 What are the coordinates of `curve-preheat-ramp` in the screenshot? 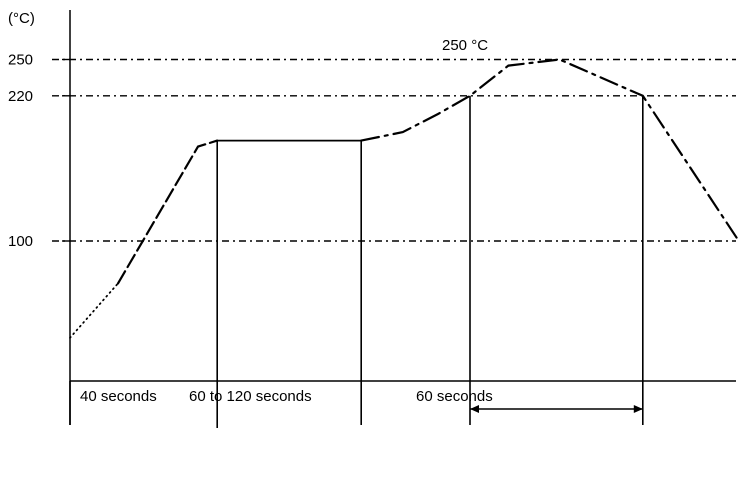 It's located at (167, 212).